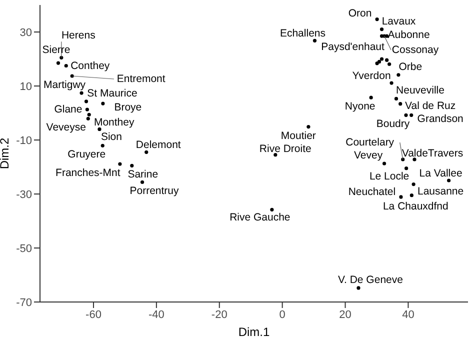 The image size is (474, 338). Describe the element at coordinates (409, 35) in the screenshot. I see `annotation: Aubonne` at that location.